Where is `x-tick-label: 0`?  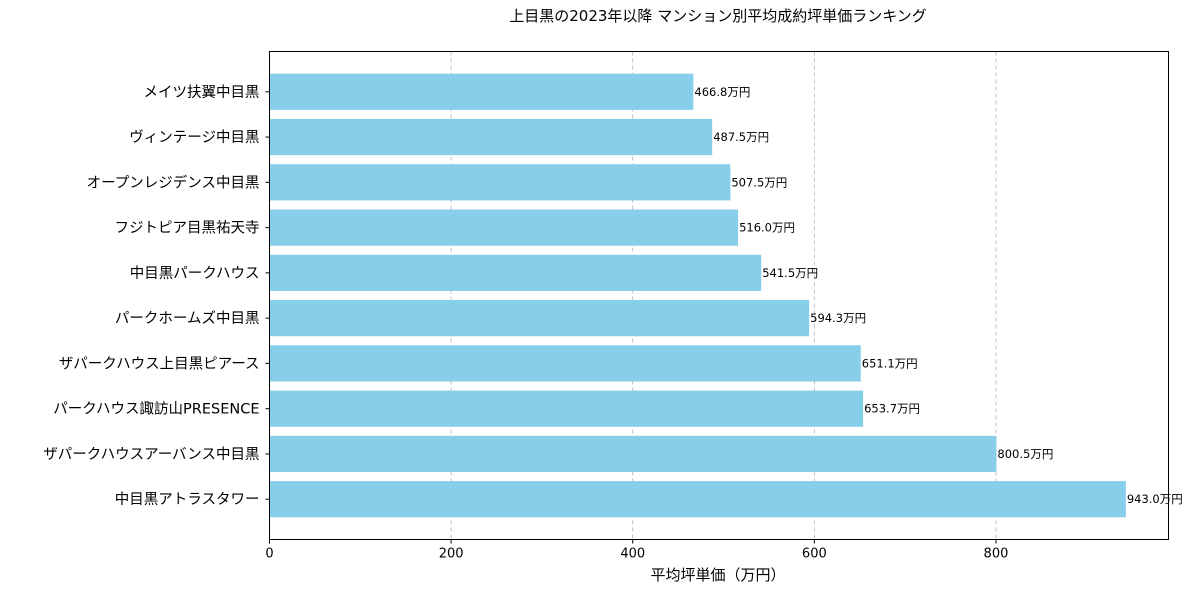
x-tick-label: 0 is located at coordinates (269, 554).